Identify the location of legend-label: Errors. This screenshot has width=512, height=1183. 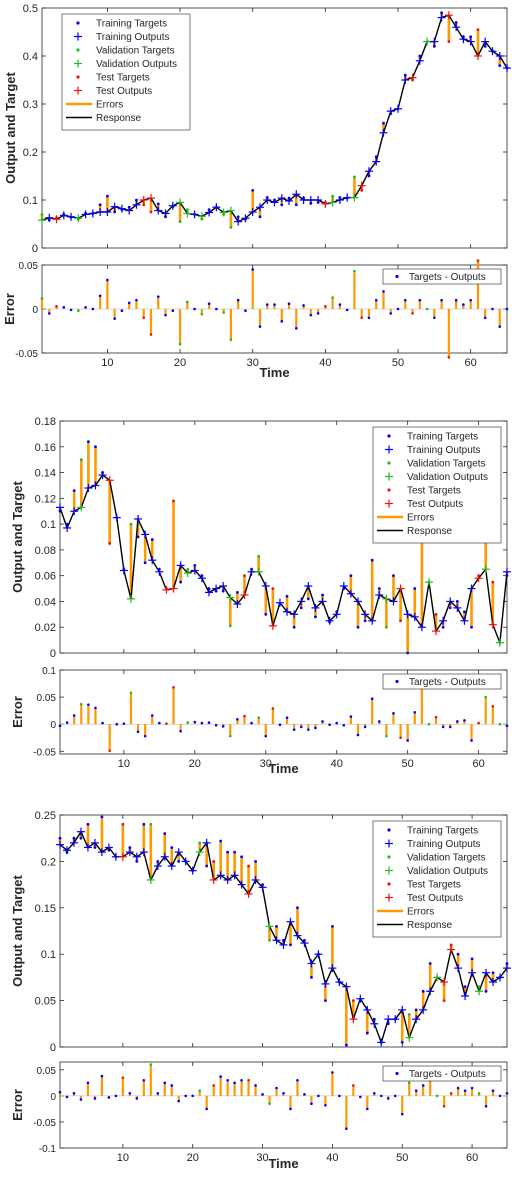
(420, 518).